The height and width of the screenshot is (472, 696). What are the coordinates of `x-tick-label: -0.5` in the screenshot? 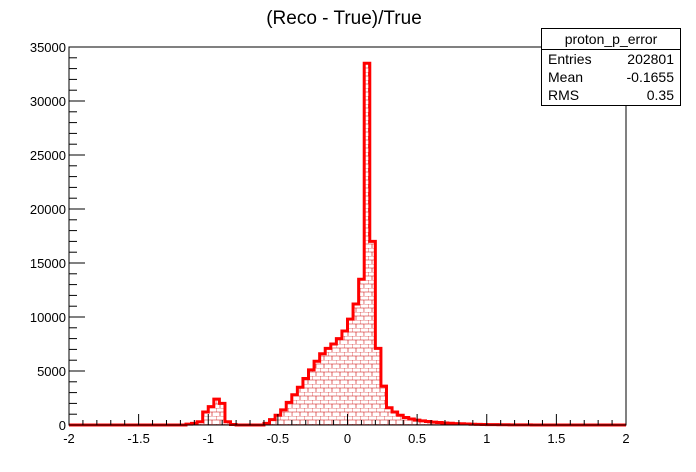 It's located at (278, 438).